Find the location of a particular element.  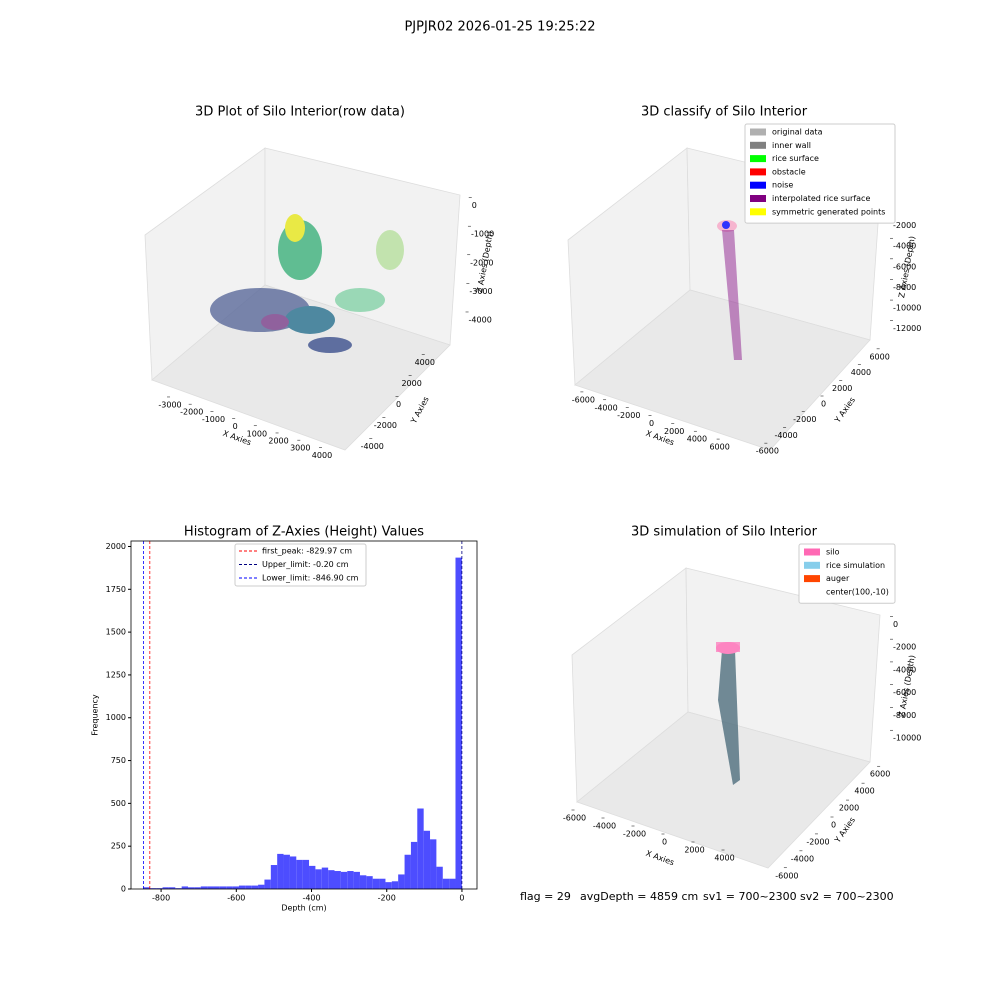

x-tick-label: -1000 is located at coordinates (213, 419).